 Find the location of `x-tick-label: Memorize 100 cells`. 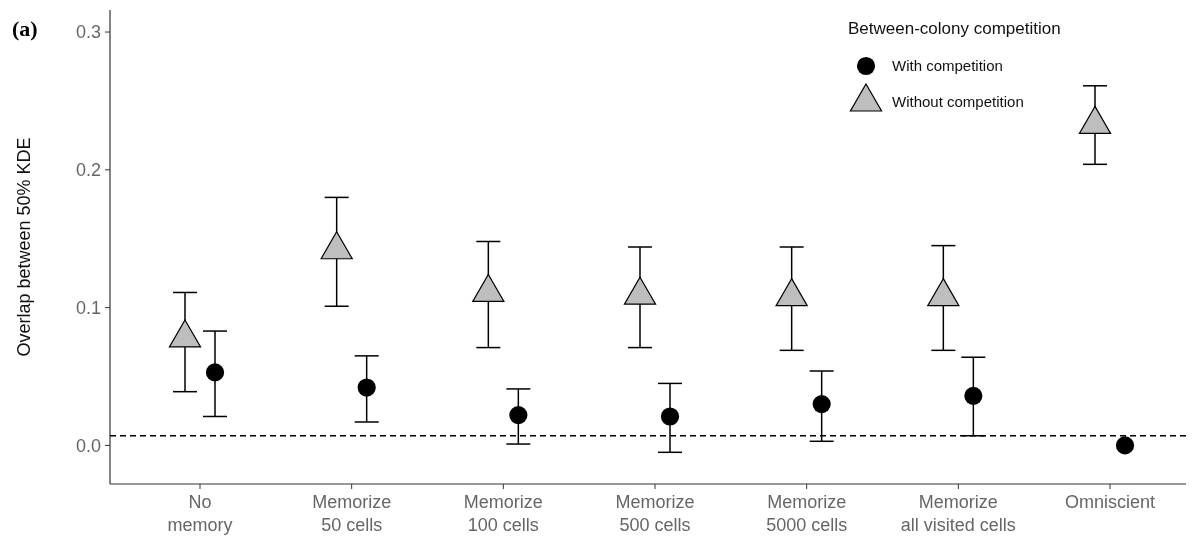

x-tick-label: Memorize 100 cells is located at coordinates (503, 513).